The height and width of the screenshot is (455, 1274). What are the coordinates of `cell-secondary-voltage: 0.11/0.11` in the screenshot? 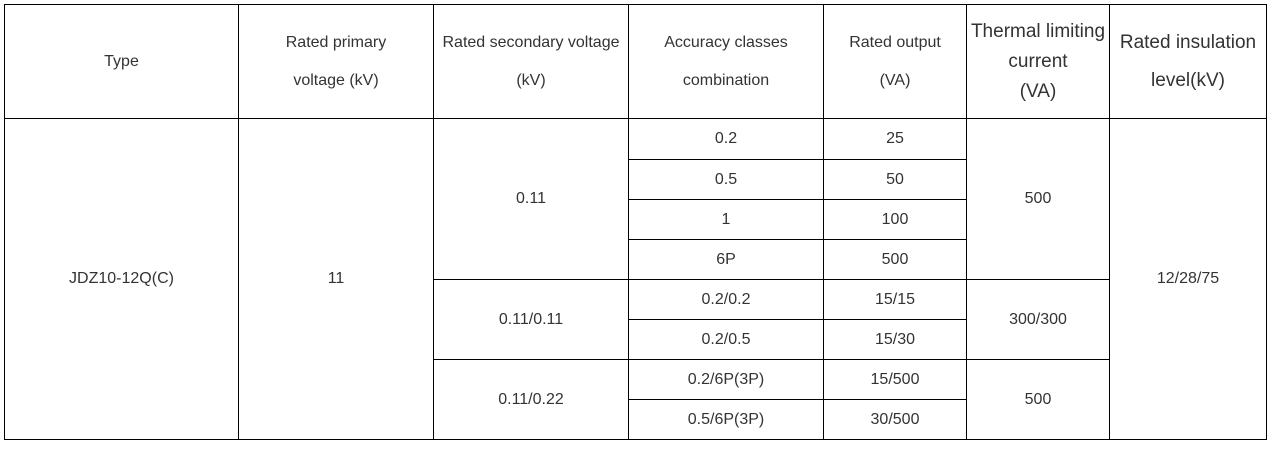 It's located at (531, 319).